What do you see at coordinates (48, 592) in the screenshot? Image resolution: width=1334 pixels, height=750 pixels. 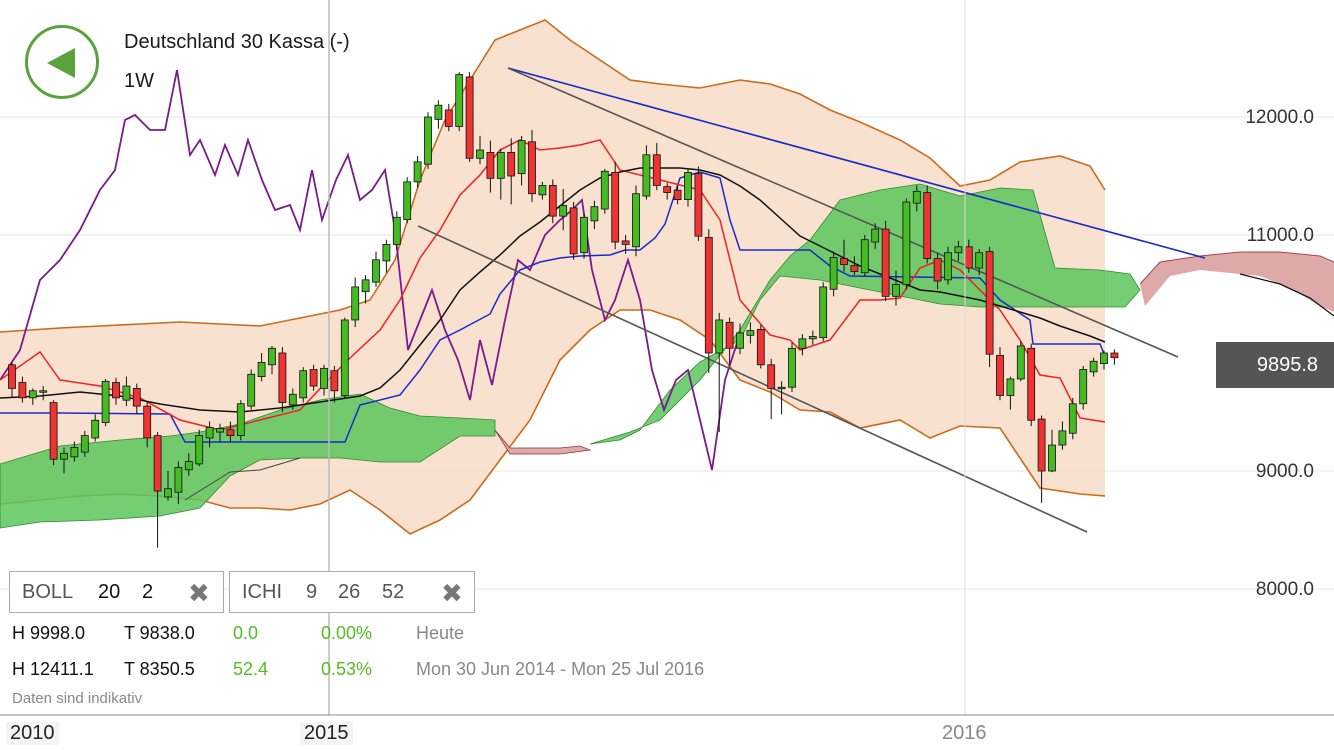 I see `indicator-name: BOLL` at bounding box center [48, 592].